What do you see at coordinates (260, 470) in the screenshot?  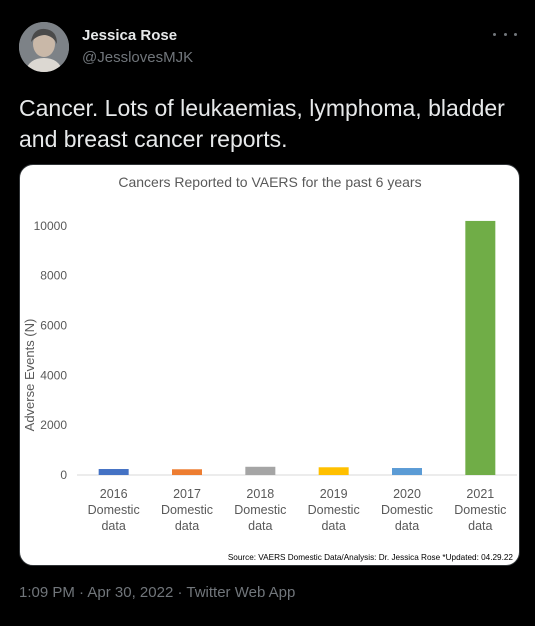 I see `bar-2018` at bounding box center [260, 470].